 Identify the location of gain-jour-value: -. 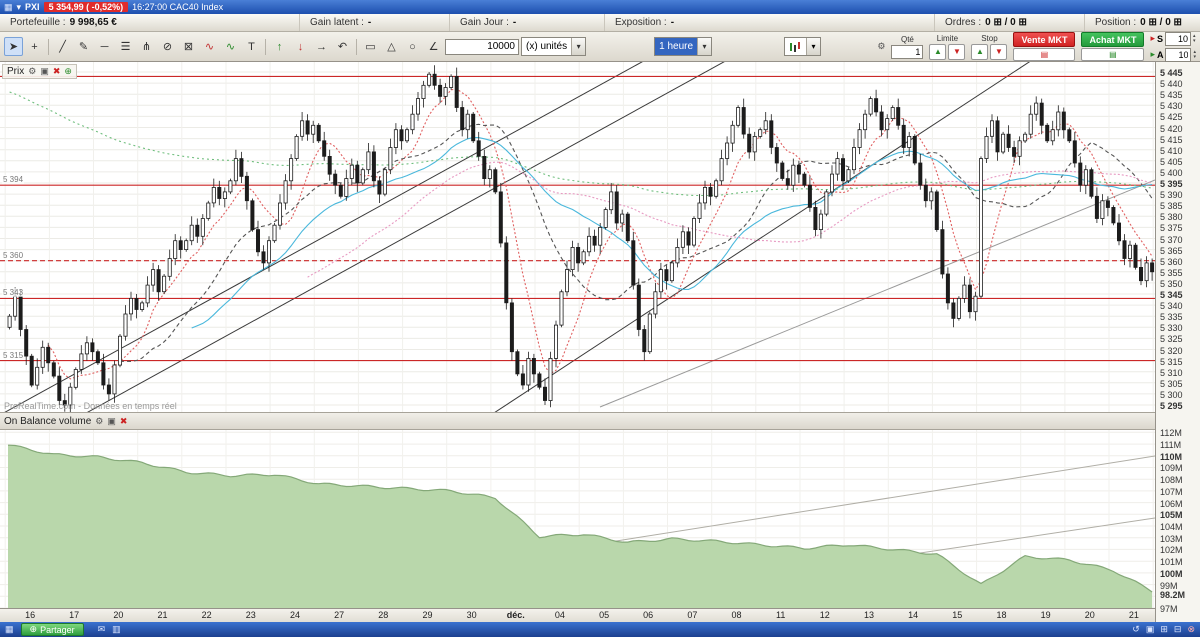
(514, 22).